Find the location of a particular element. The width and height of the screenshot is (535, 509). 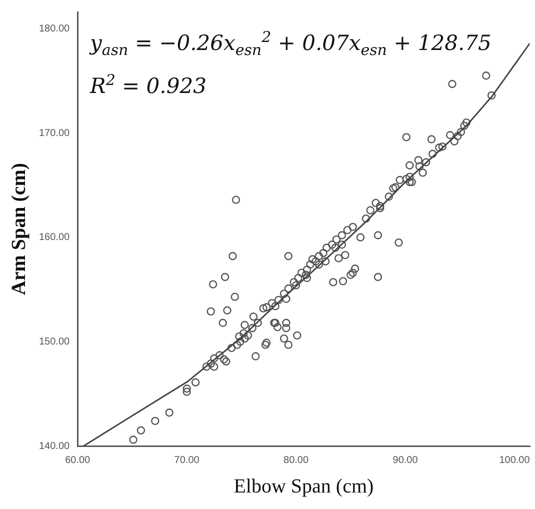

x-axis-title: Elbow Span (cm) is located at coordinates (304, 486).